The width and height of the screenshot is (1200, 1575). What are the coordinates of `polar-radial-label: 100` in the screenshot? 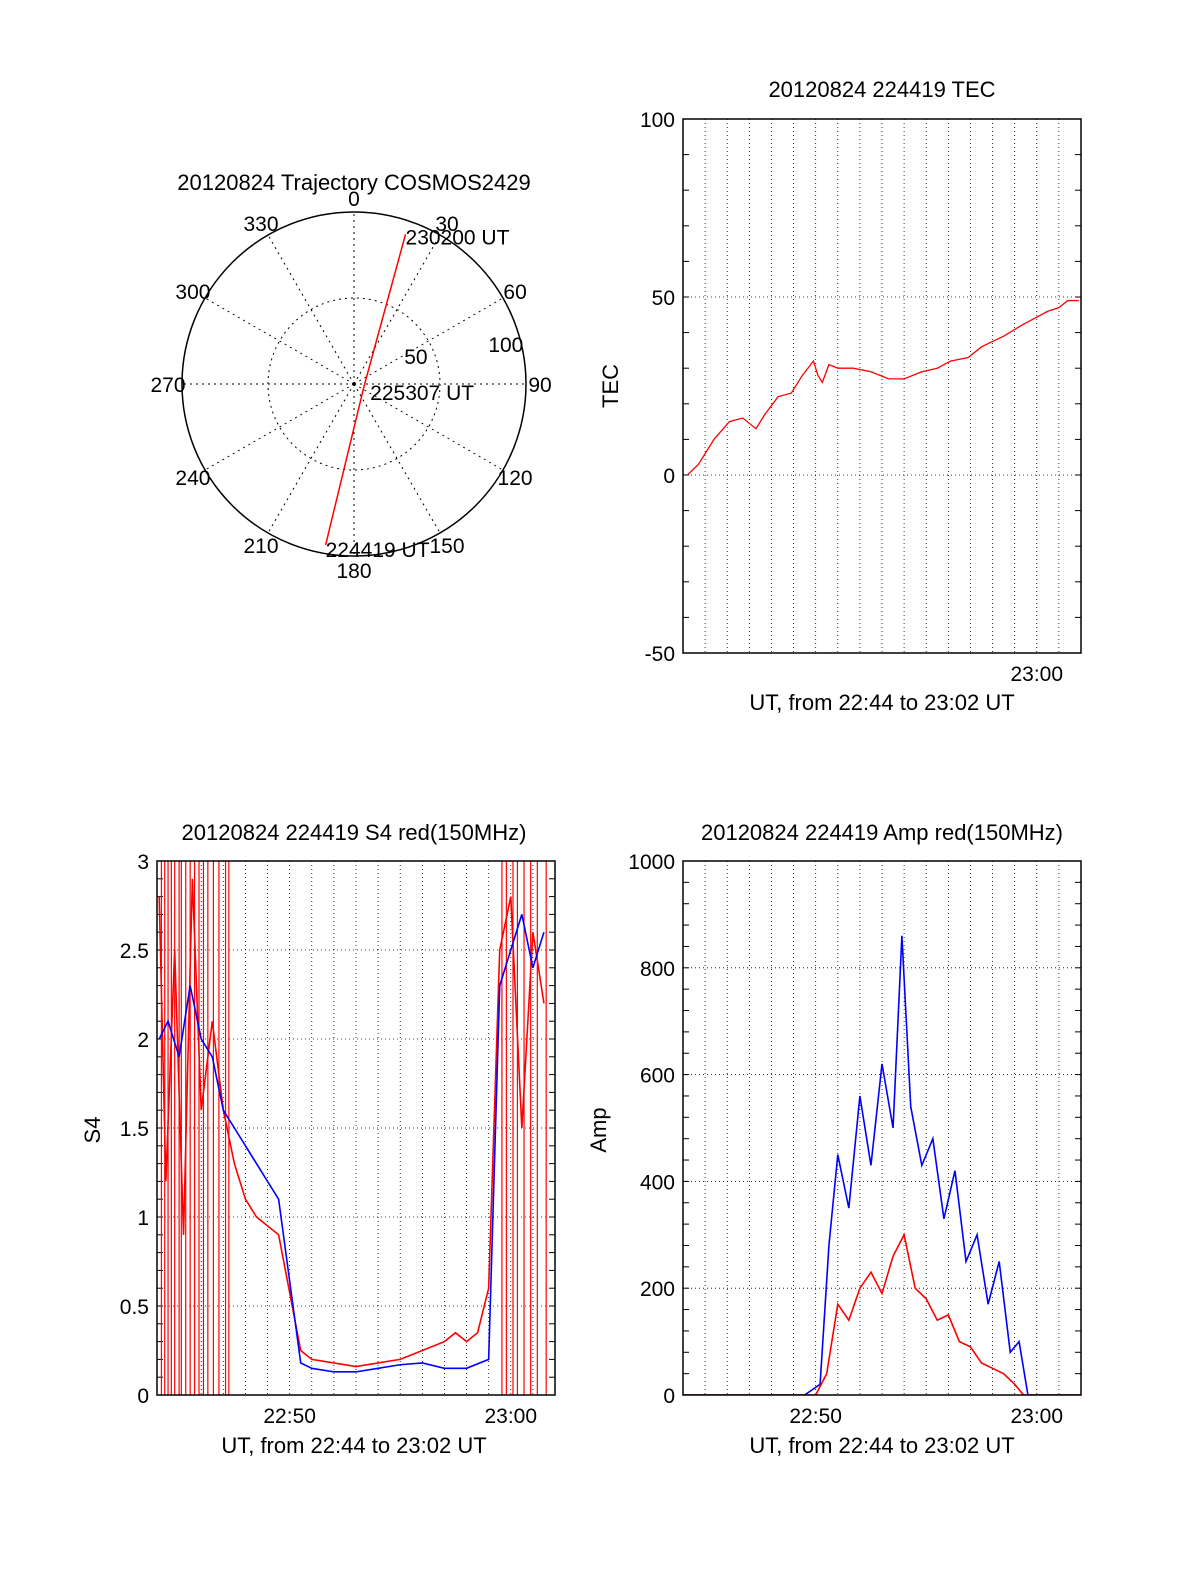 It's located at (505, 345).